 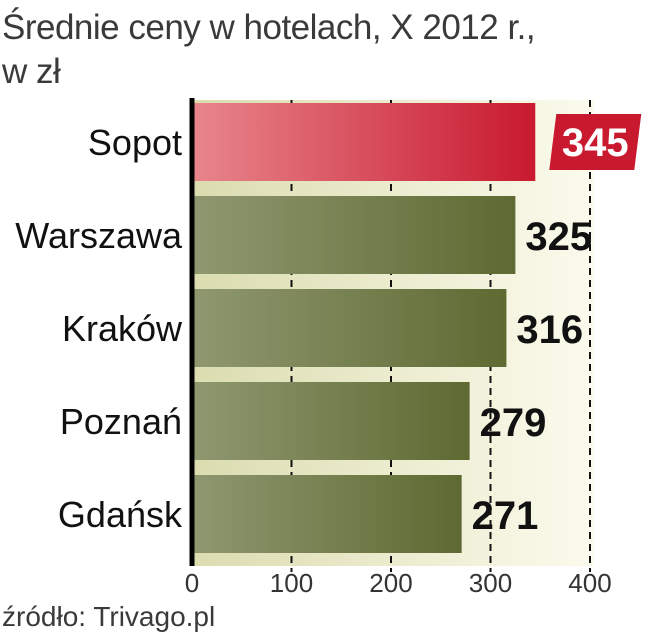 I want to click on chart-title-line1: Średnie ceny w hotelach, X 2012 r.,, so click(x=269, y=27).